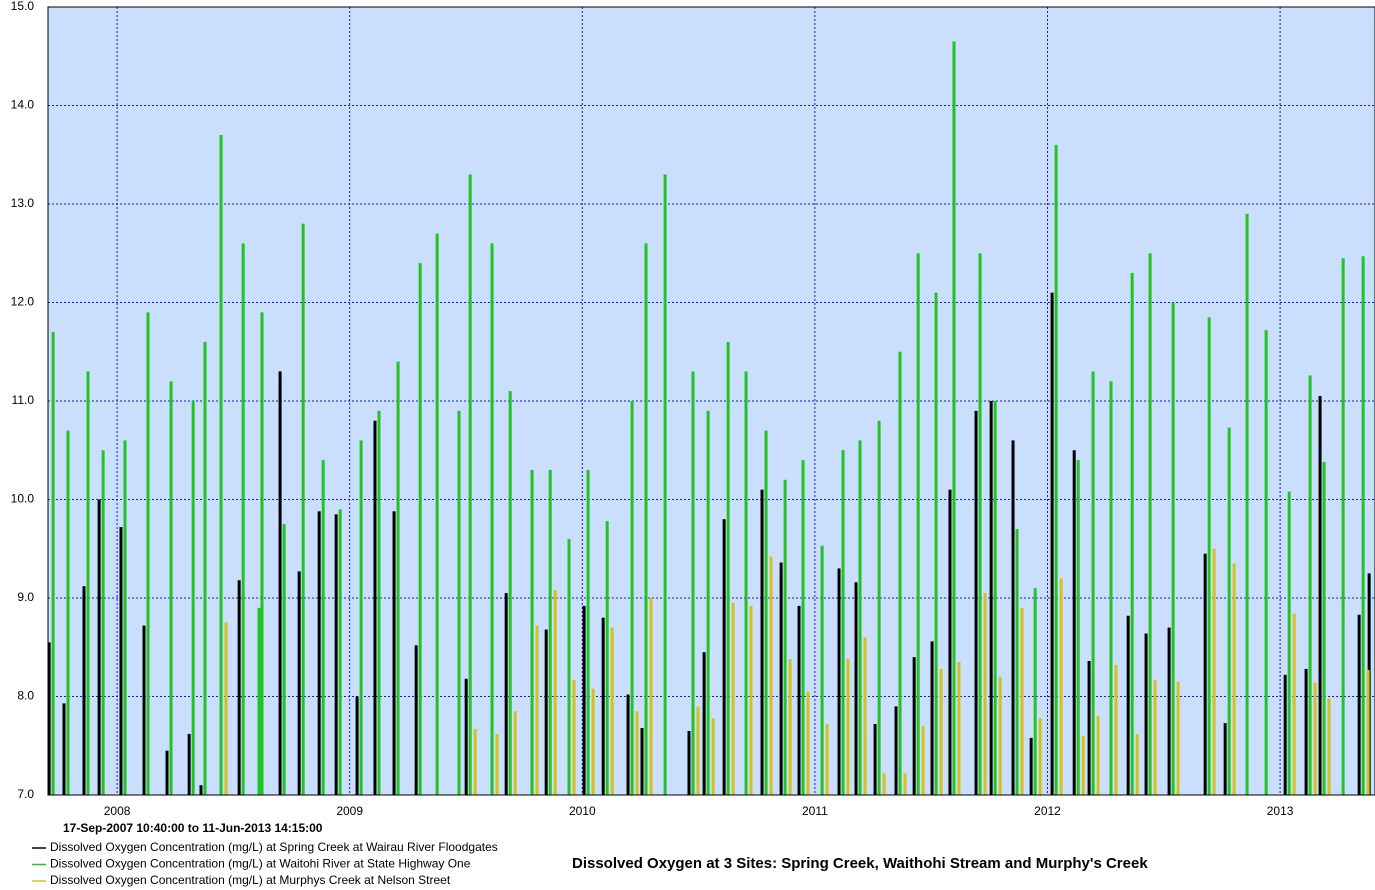 The width and height of the screenshot is (1375, 890). I want to click on y-tick-label: 11.0, so click(23, 400).